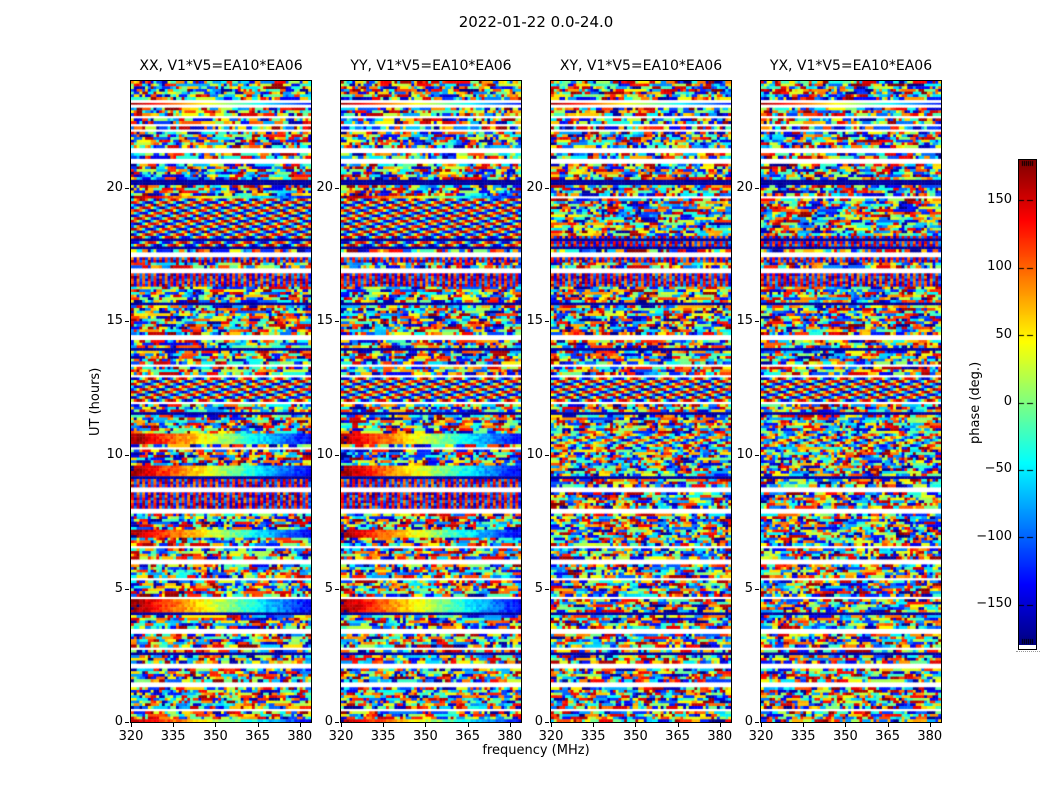 The image size is (1050, 800). I want to click on heatmap-XY, so click(641, 401).